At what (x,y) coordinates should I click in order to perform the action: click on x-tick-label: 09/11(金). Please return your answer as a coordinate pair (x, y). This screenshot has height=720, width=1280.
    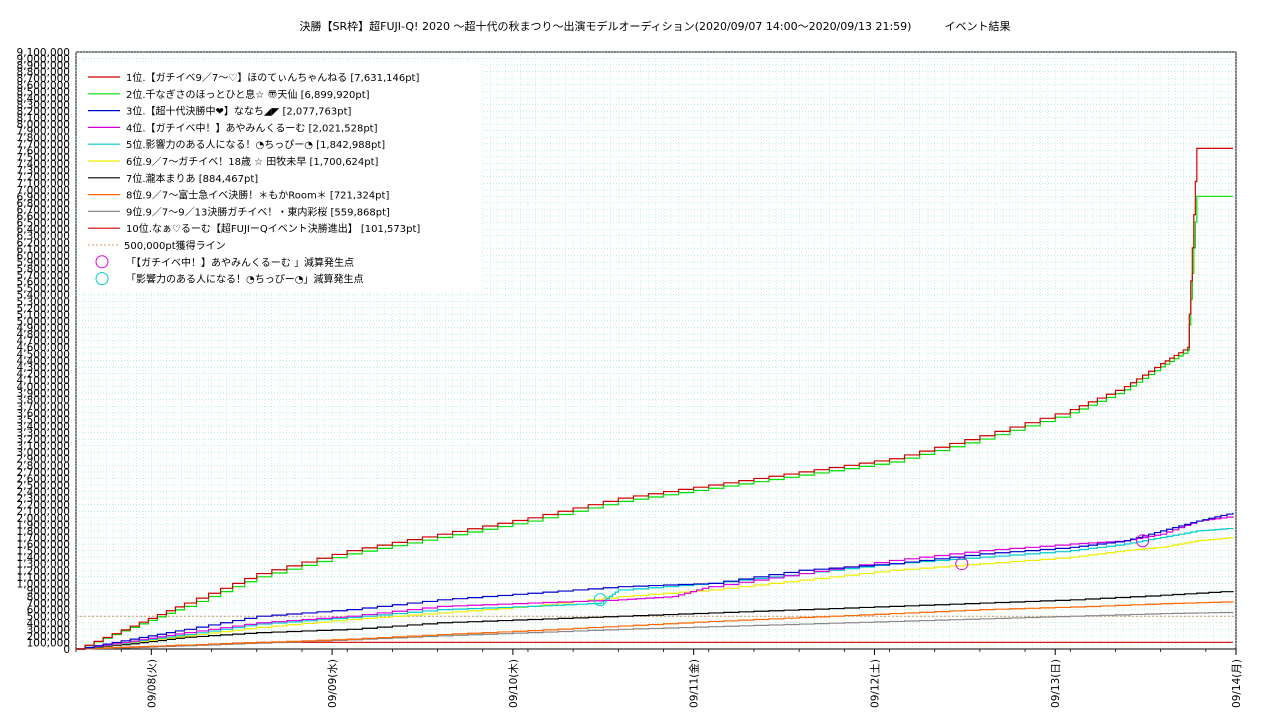
    Looking at the image, I should click on (694, 683).